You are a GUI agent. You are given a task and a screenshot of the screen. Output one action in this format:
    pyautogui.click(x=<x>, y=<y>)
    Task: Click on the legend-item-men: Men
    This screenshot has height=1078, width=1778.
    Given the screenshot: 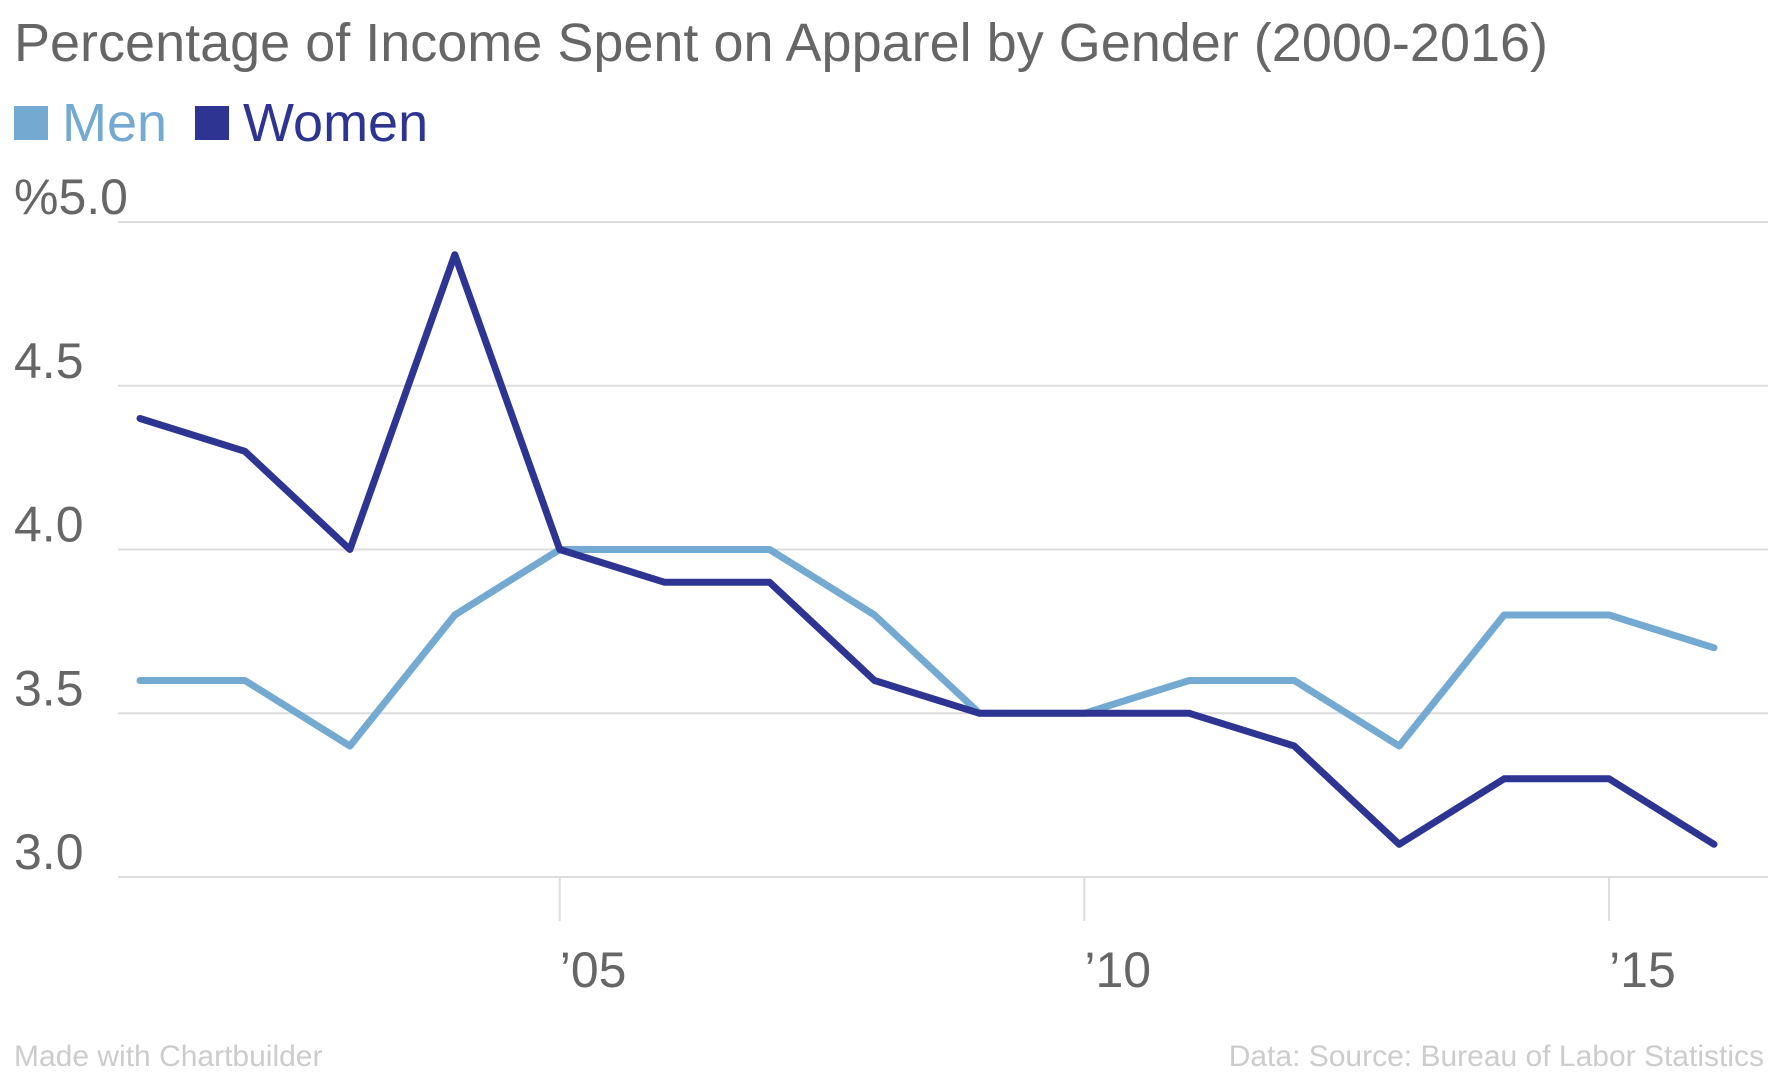 What is the action you would take?
    pyautogui.click(x=90, y=123)
    